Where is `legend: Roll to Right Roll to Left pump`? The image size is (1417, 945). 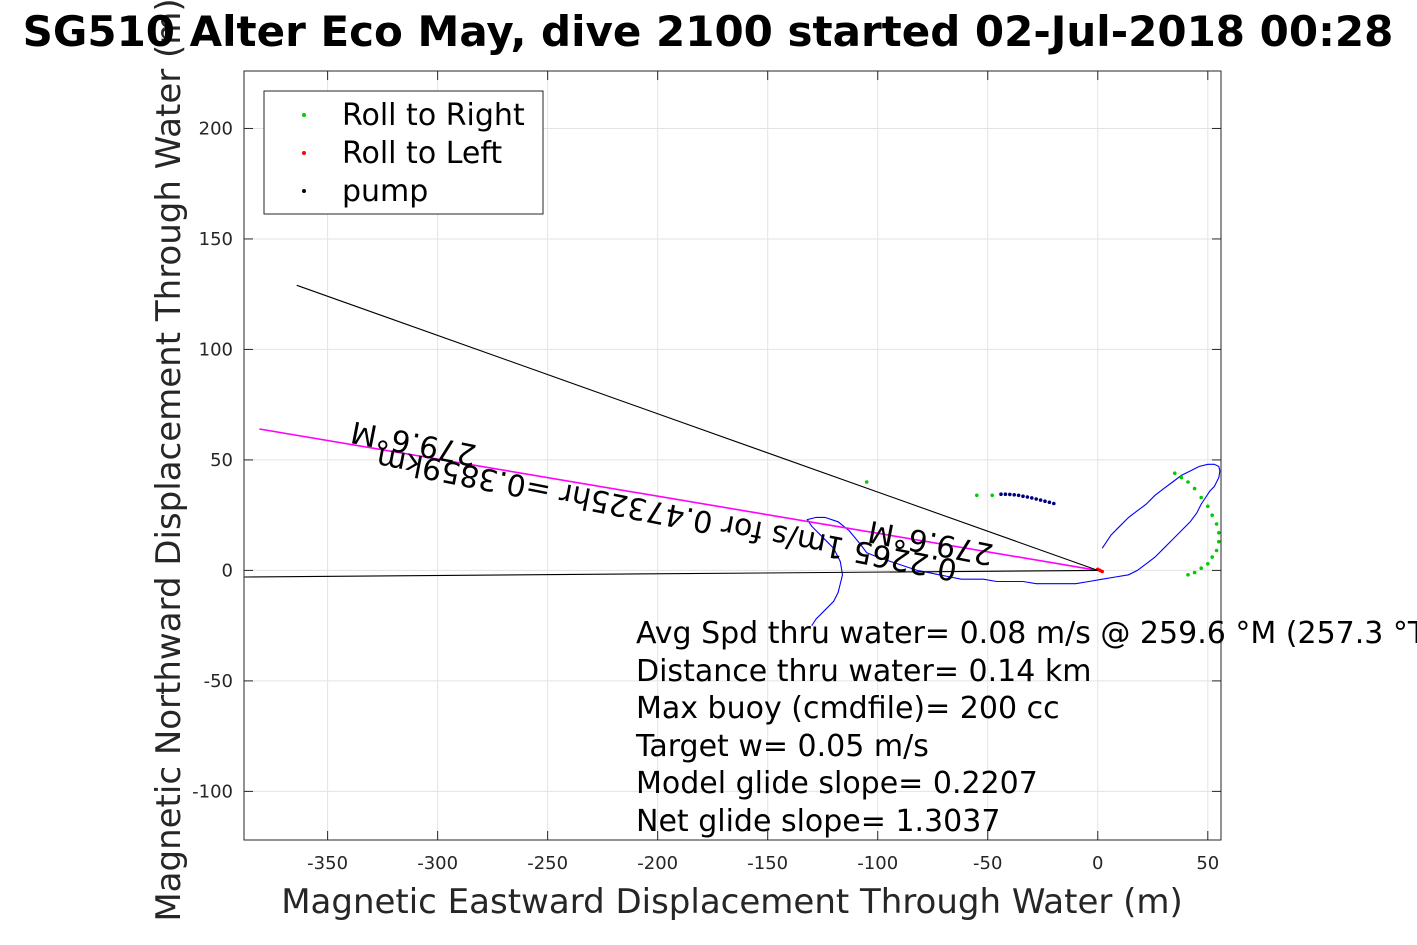
legend: Roll to Right Roll to Left pump is located at coordinates (403, 152).